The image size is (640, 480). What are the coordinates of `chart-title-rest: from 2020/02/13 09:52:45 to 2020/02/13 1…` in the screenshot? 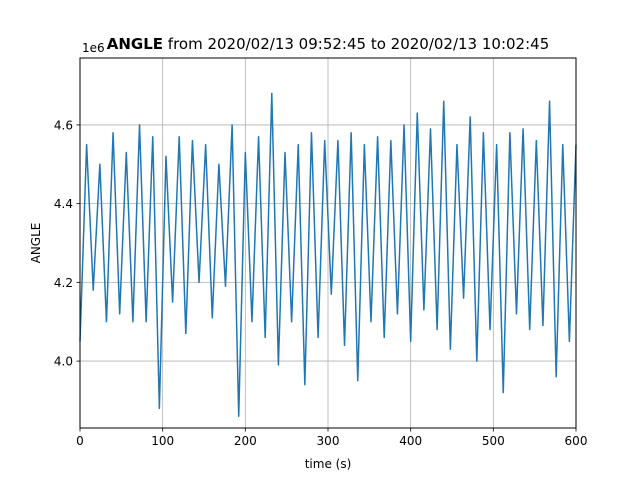 It's located at (356, 44).